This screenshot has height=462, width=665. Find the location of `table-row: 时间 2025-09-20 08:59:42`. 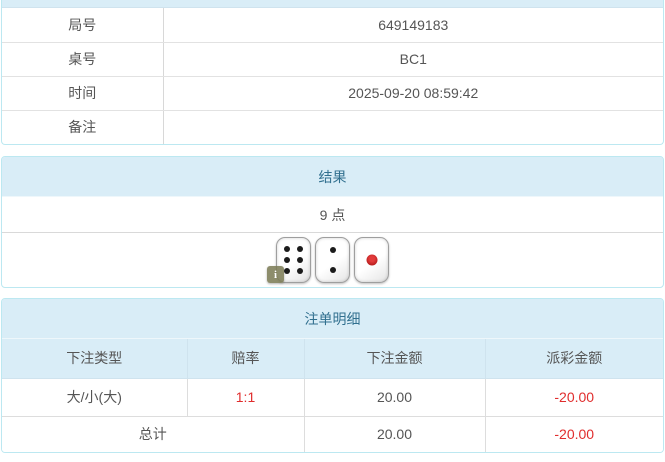

table-row: 时间 2025-09-20 08:59:42 is located at coordinates (332, 93).